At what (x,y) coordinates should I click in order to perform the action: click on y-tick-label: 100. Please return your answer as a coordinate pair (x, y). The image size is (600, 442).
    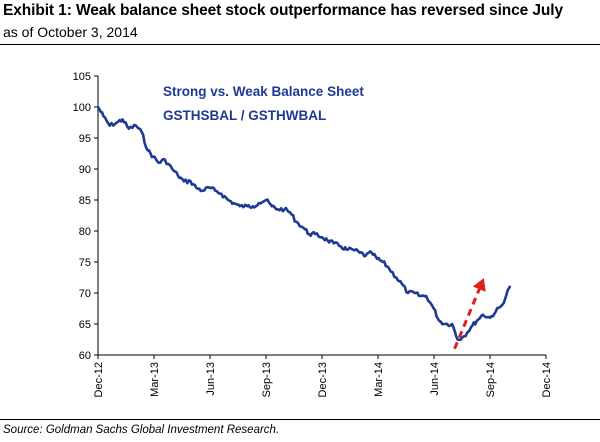
    Looking at the image, I should click on (82, 108).